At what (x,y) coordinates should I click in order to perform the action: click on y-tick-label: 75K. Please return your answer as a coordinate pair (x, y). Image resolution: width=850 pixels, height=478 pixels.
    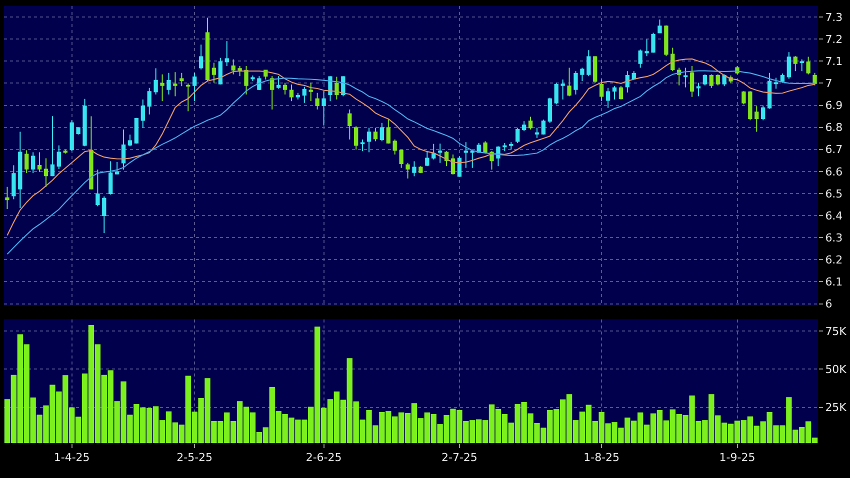
    Looking at the image, I should click on (836, 331).